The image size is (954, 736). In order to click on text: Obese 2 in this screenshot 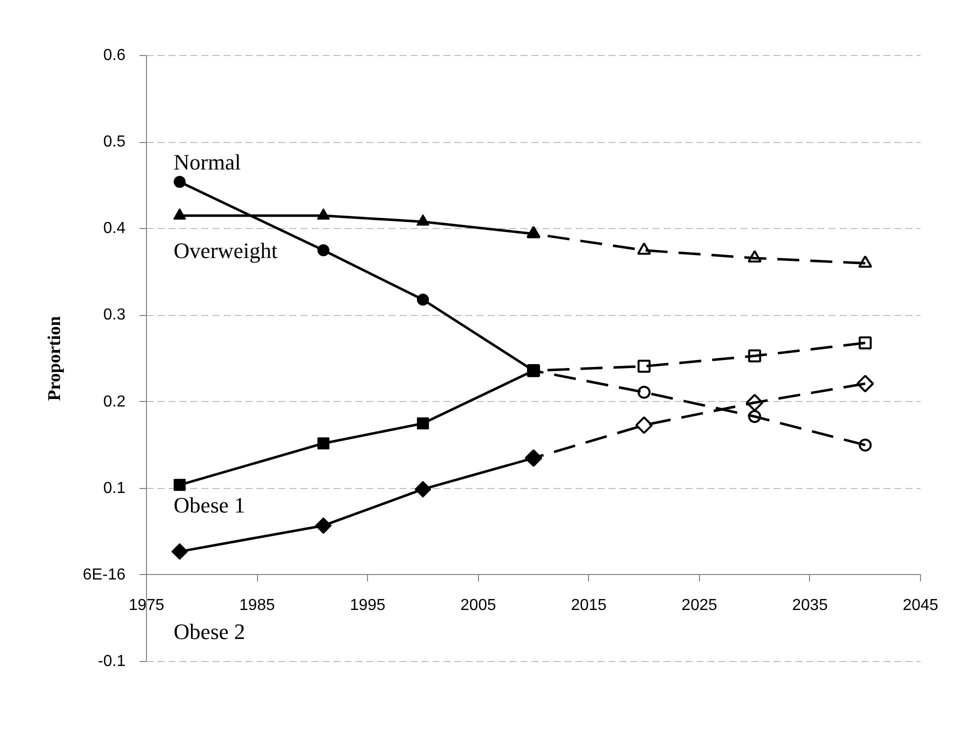, I will do `click(210, 631)`.